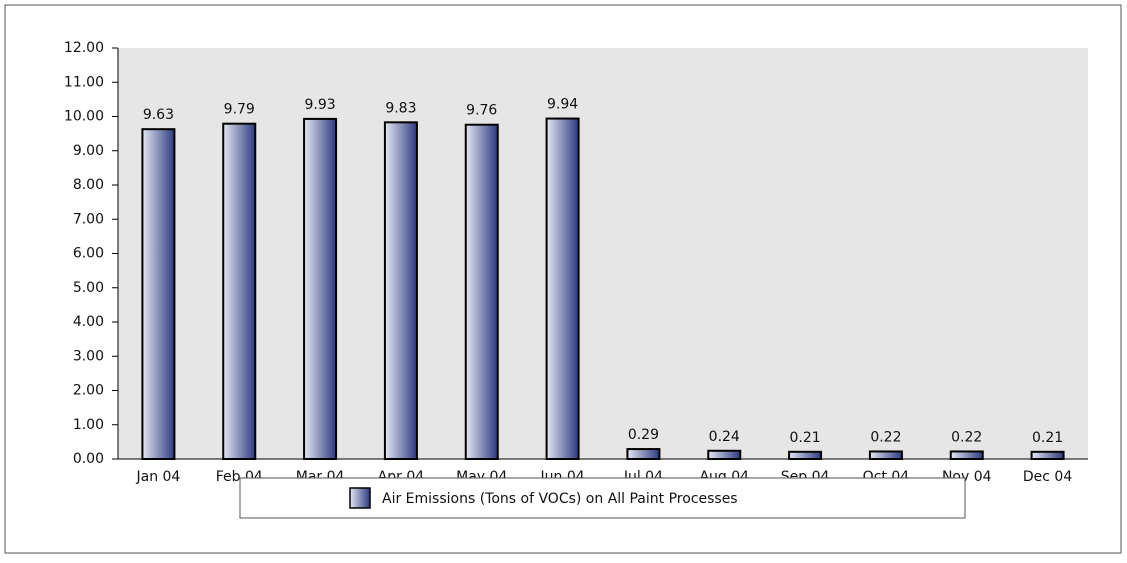 This screenshot has height=563, width=1127. Describe the element at coordinates (319, 105) in the screenshot. I see `data-label: 9.93` at that location.